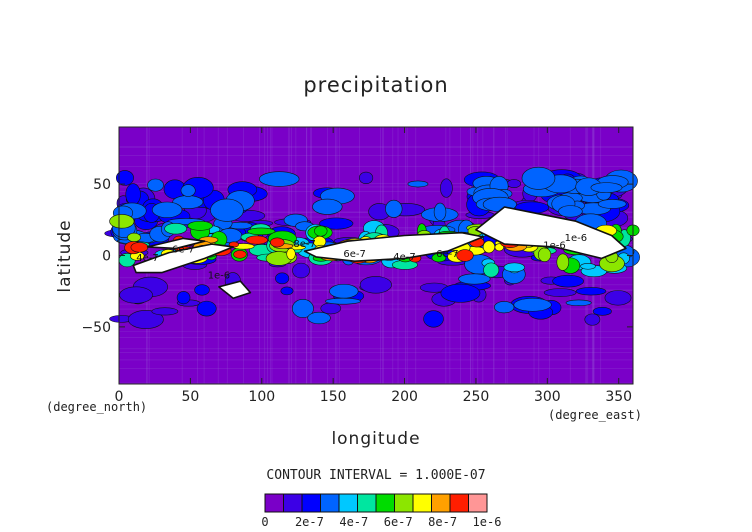  I want to click on contour-label: 1e-6, so click(576, 238).